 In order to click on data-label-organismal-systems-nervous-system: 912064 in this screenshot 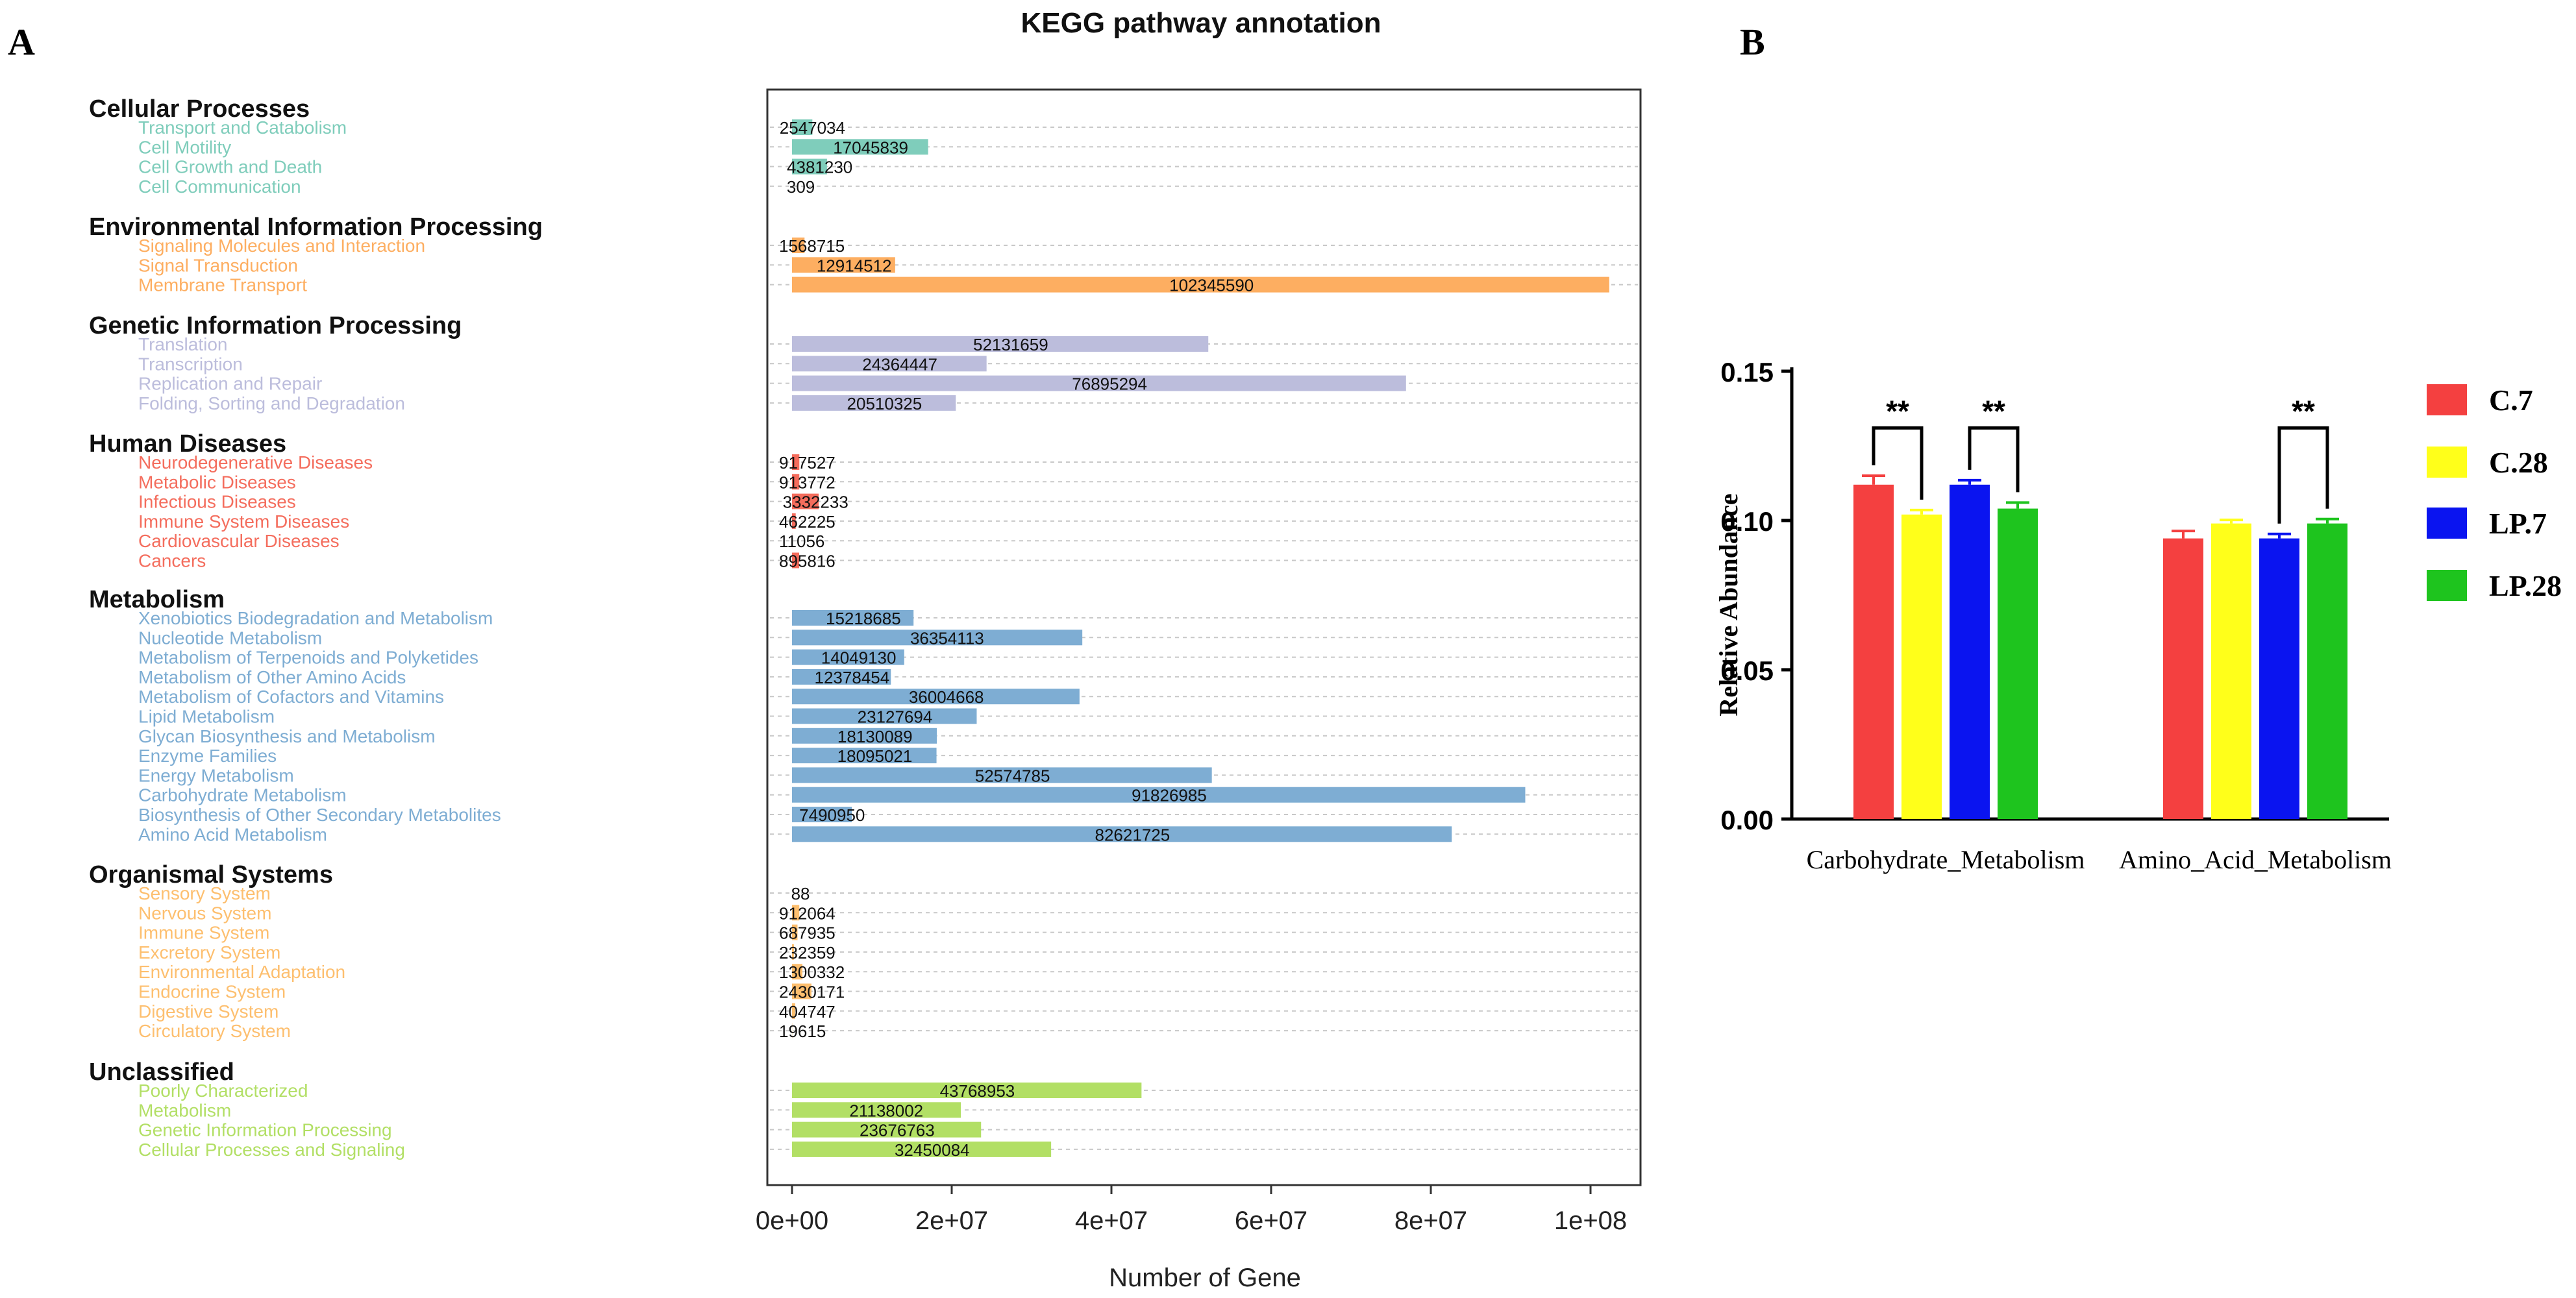, I will do `click(807, 913)`.